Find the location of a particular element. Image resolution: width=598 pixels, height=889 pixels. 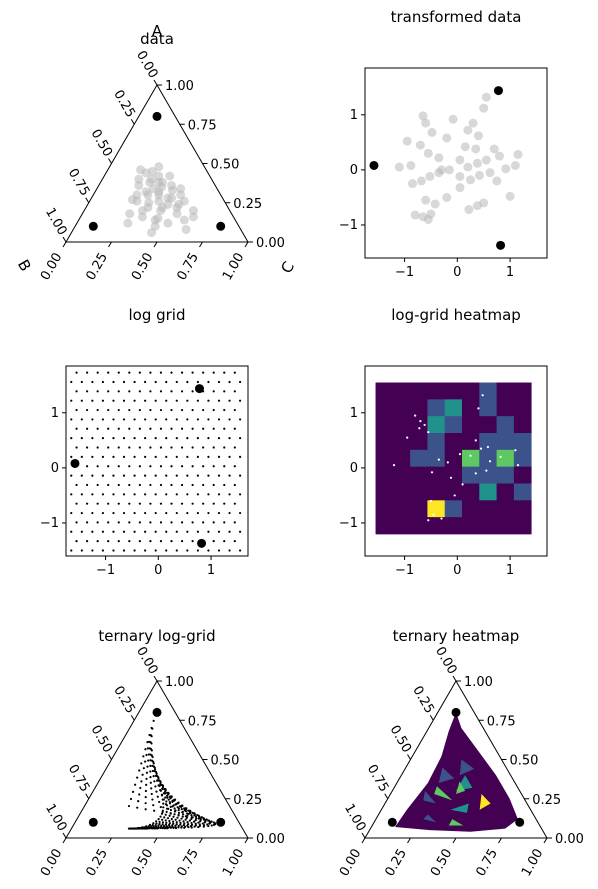

tick-label-left: 0.50 is located at coordinates (101, 143).